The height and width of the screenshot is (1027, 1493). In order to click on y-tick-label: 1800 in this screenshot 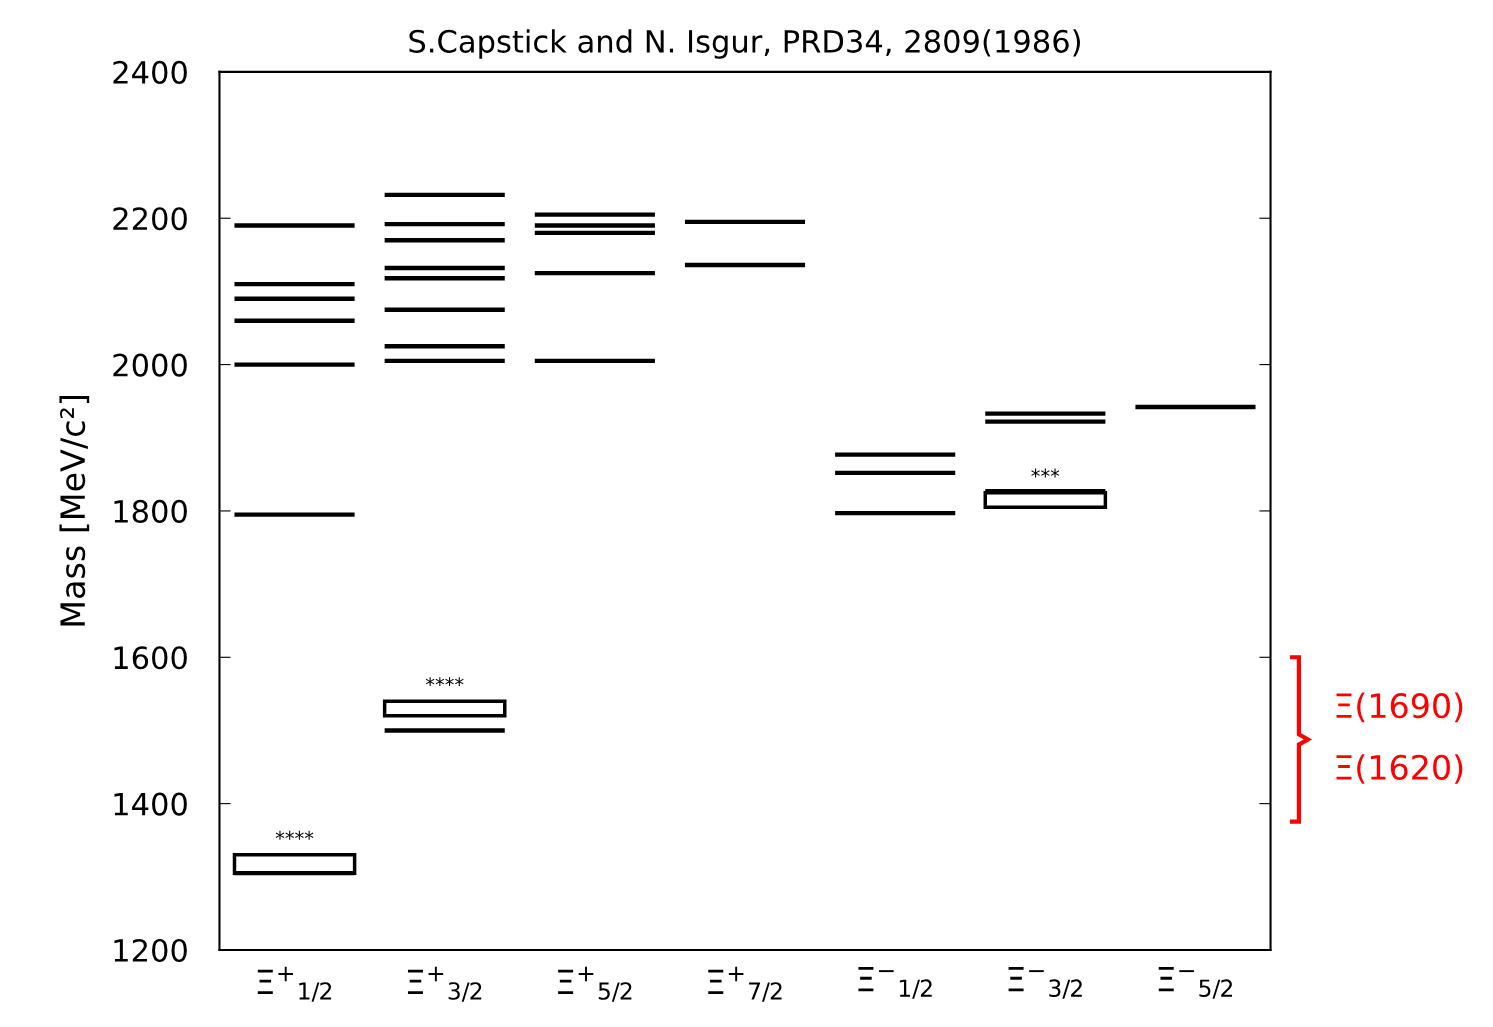, I will do `click(150, 511)`.